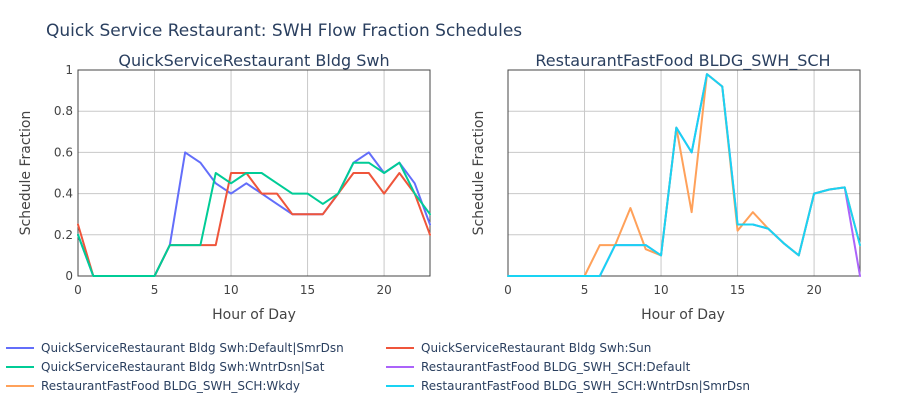 This screenshot has height=400, width=900. I want to click on legend-item-restaurantfastfood-bldg-swh-sch-default: RestaurantFastFood BLDG_SWH_SCH:Default, so click(538, 367).